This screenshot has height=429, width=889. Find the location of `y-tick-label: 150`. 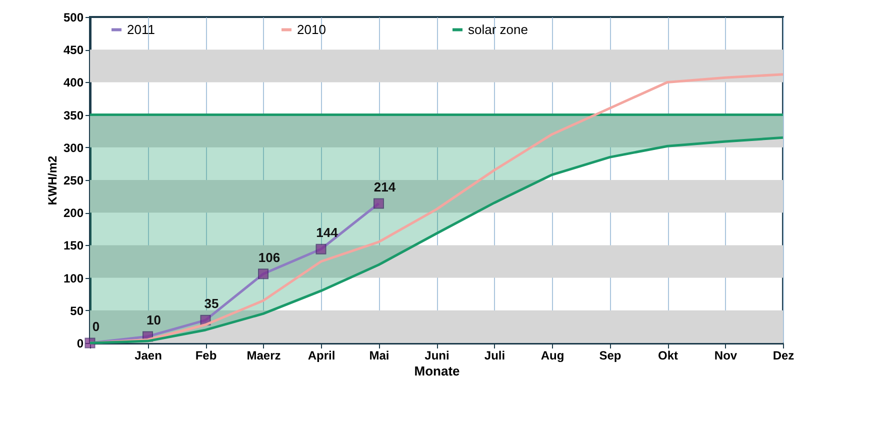

y-tick-label: 150 is located at coordinates (73, 245).